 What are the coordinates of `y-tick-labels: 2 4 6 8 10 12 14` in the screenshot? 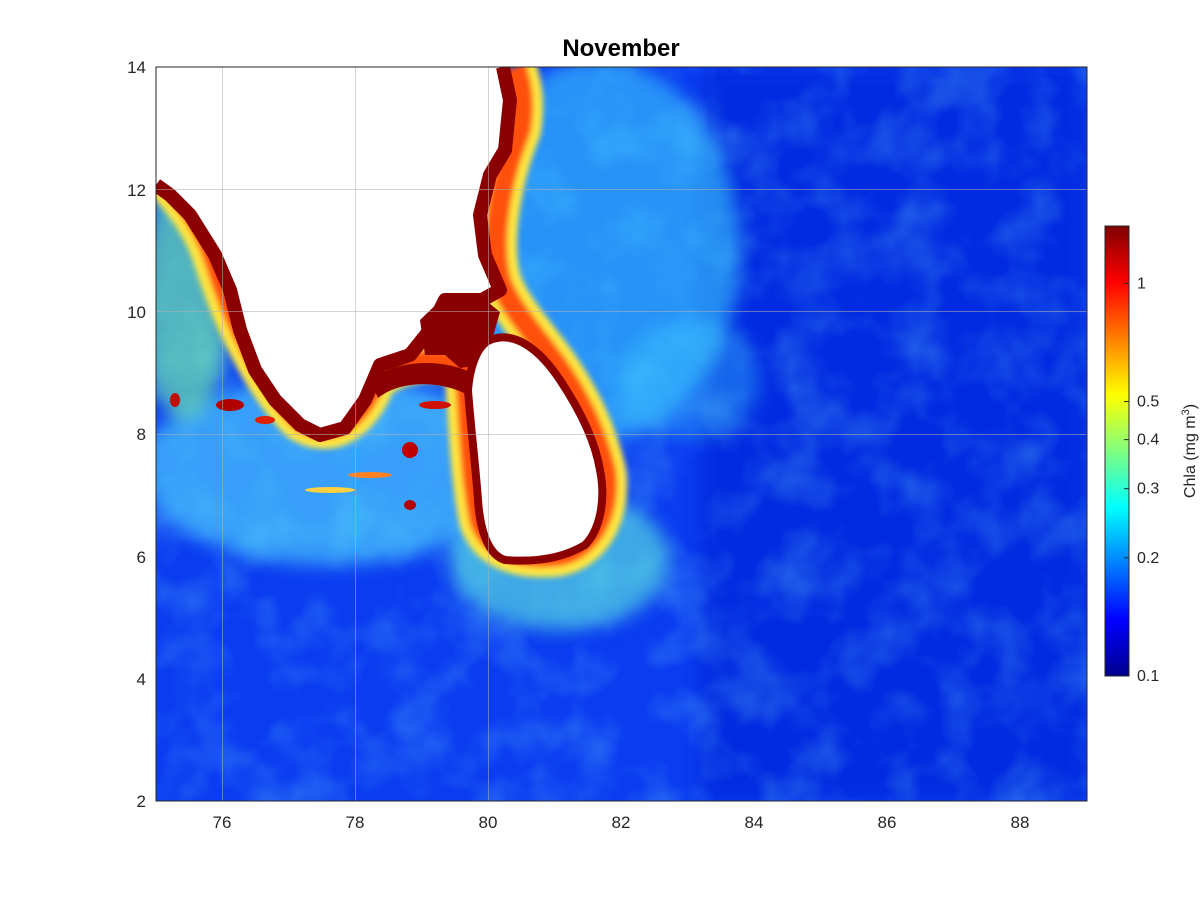 It's located at (136, 434).